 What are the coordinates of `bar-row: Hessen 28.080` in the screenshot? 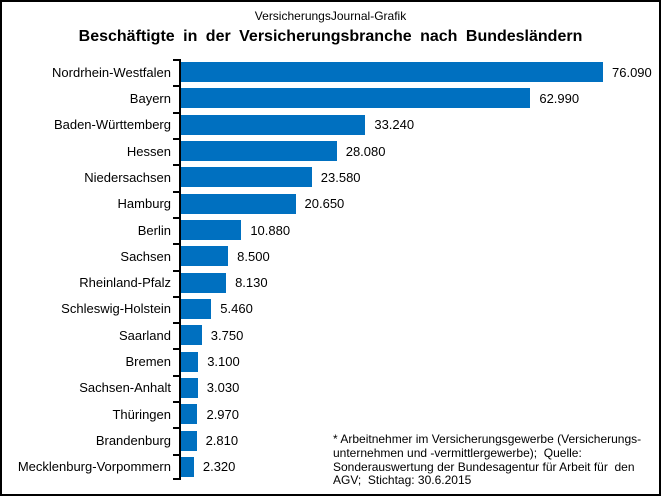 It's located at (330, 151).